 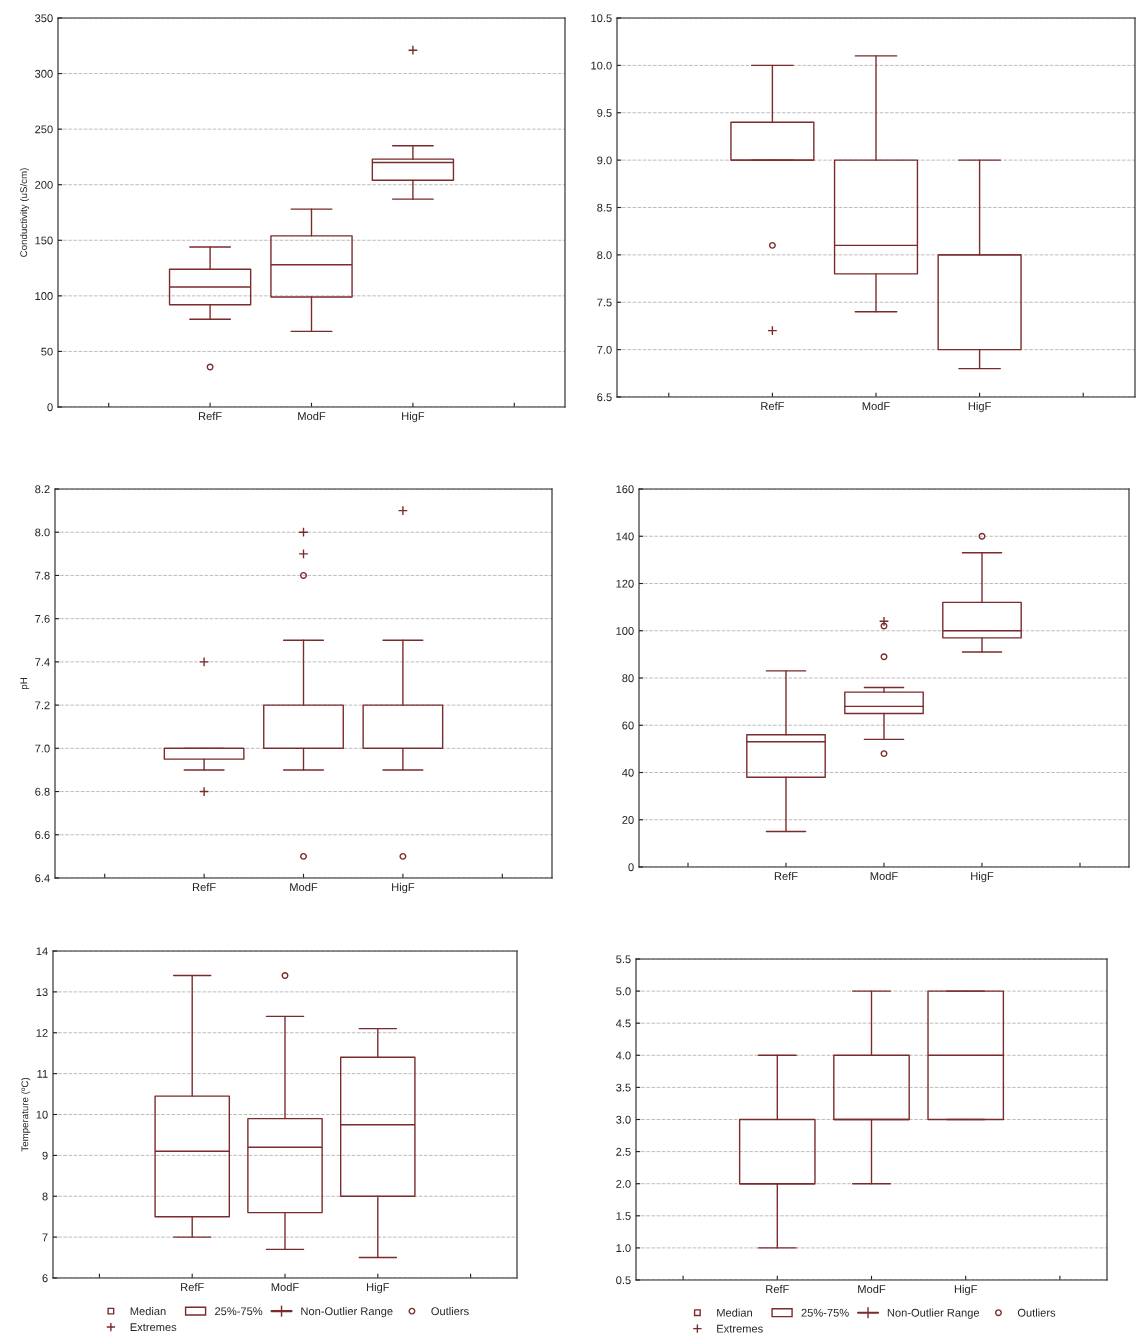 What do you see at coordinates (42, 1033) in the screenshot?
I see `y-tick-label: 12` at bounding box center [42, 1033].